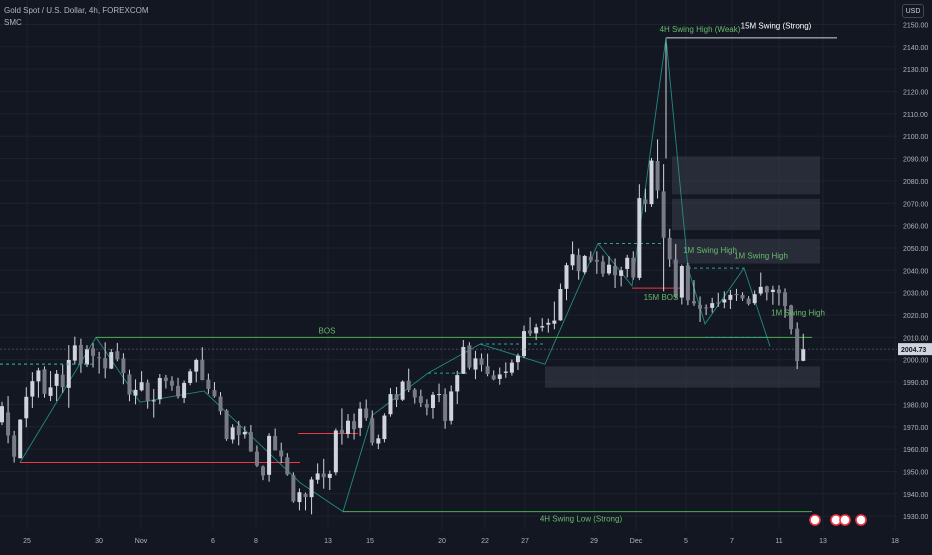  What do you see at coordinates (913, 11) in the screenshot?
I see `currency-button: USD` at bounding box center [913, 11].